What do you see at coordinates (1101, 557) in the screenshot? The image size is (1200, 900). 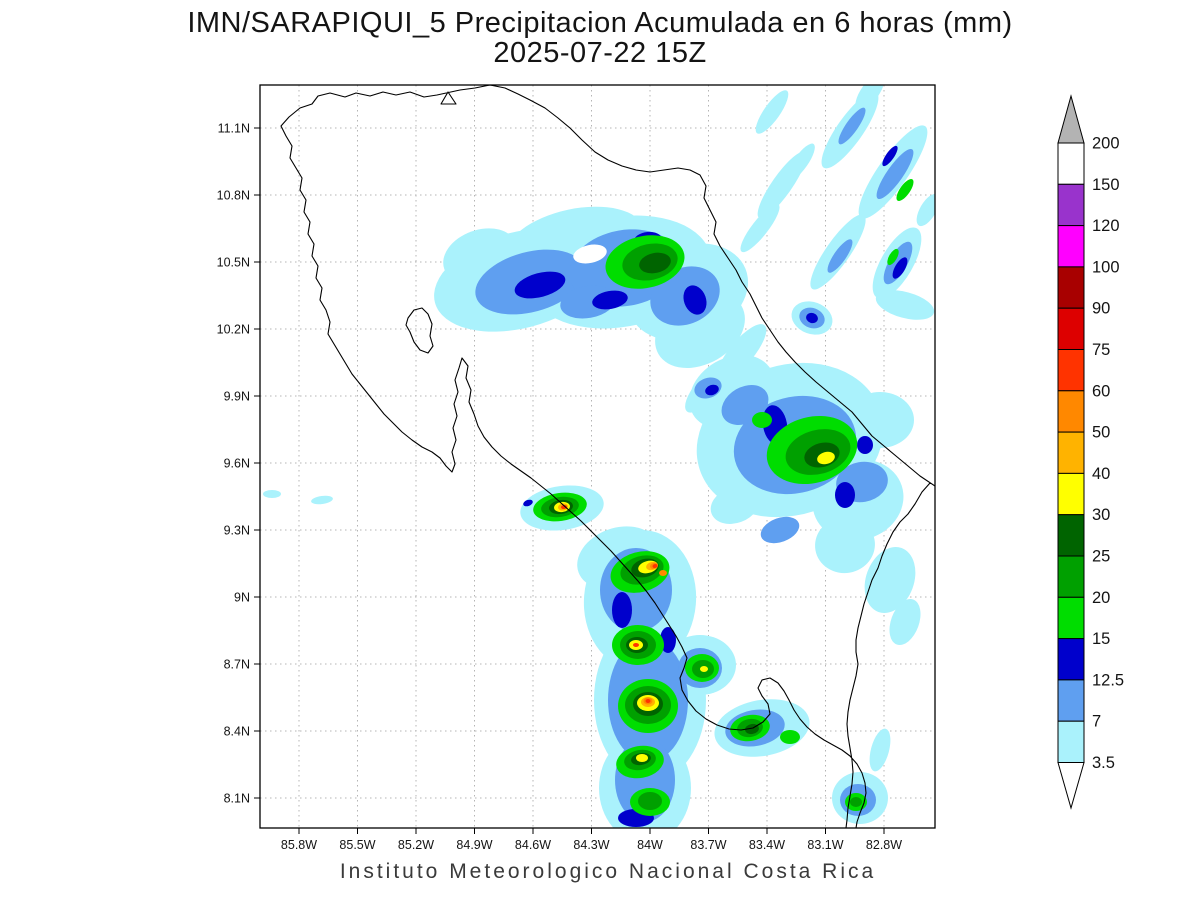 I see `colorbar-label: 25` at bounding box center [1101, 557].